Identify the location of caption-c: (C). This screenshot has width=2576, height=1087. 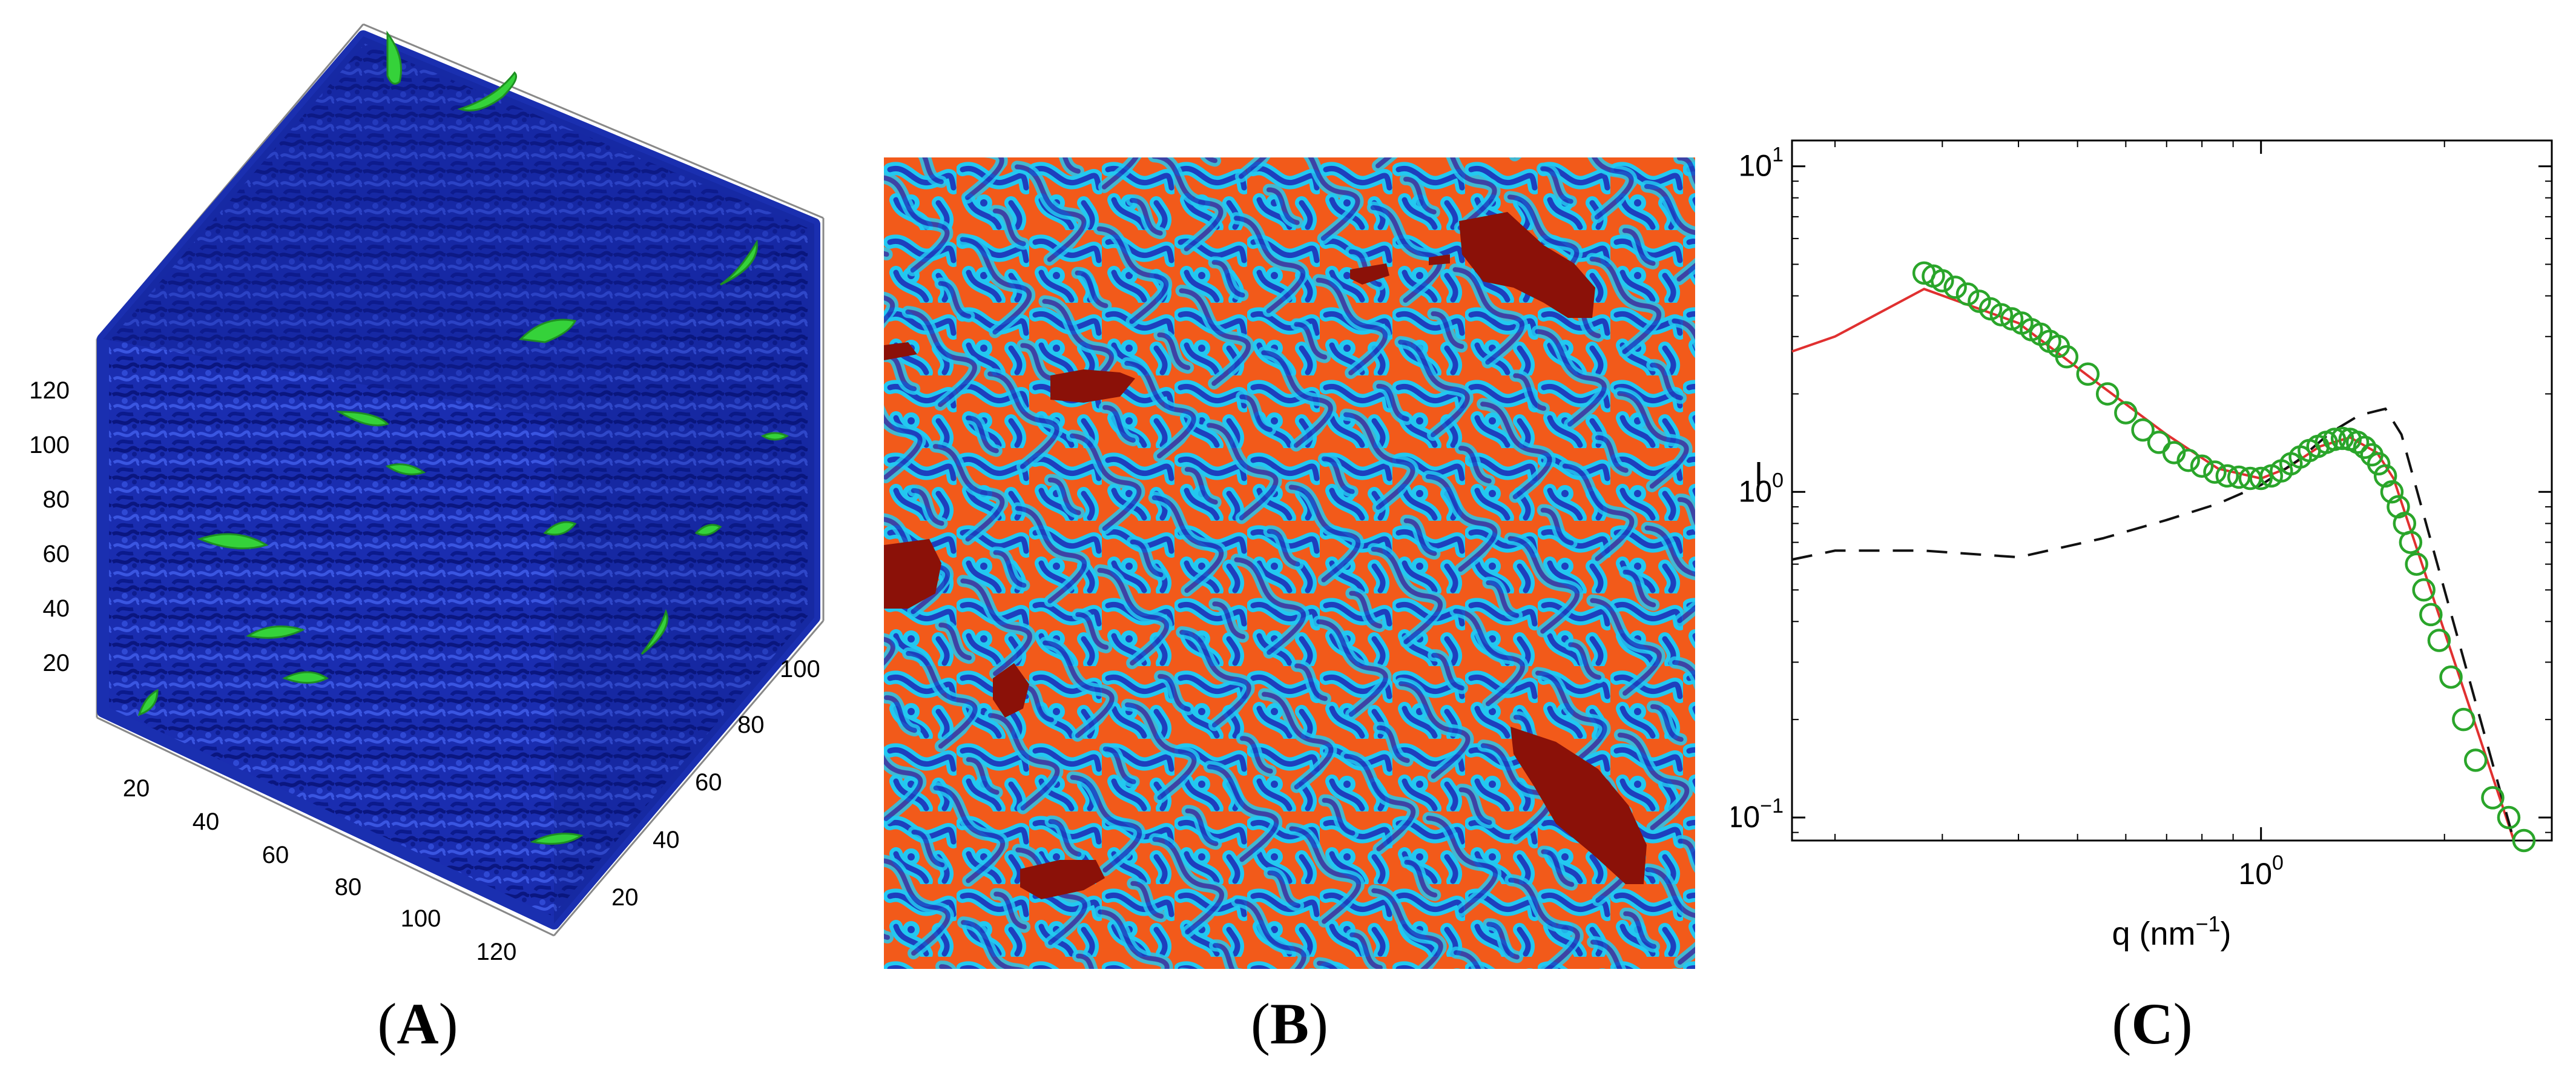
(2152, 1023).